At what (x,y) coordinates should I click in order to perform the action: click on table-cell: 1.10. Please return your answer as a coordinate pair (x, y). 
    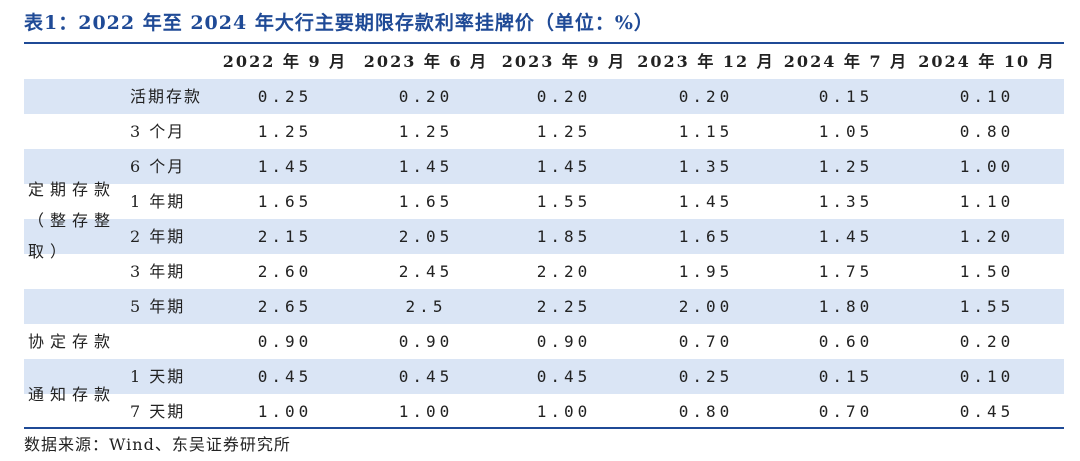
    Looking at the image, I should click on (987, 201).